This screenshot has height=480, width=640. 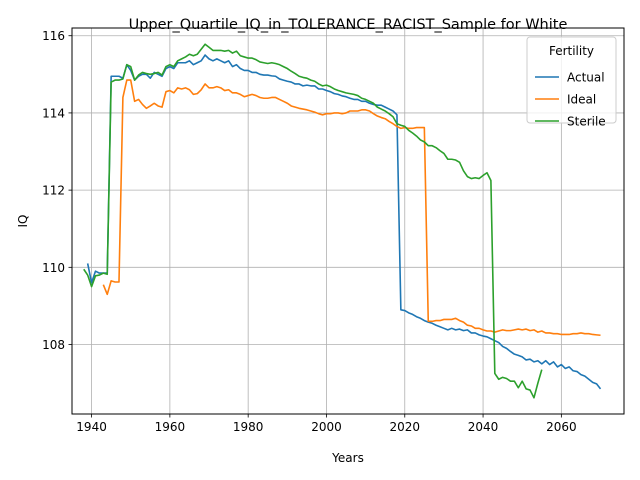 I want to click on x-tick-label: 2040, so click(x=483, y=427).